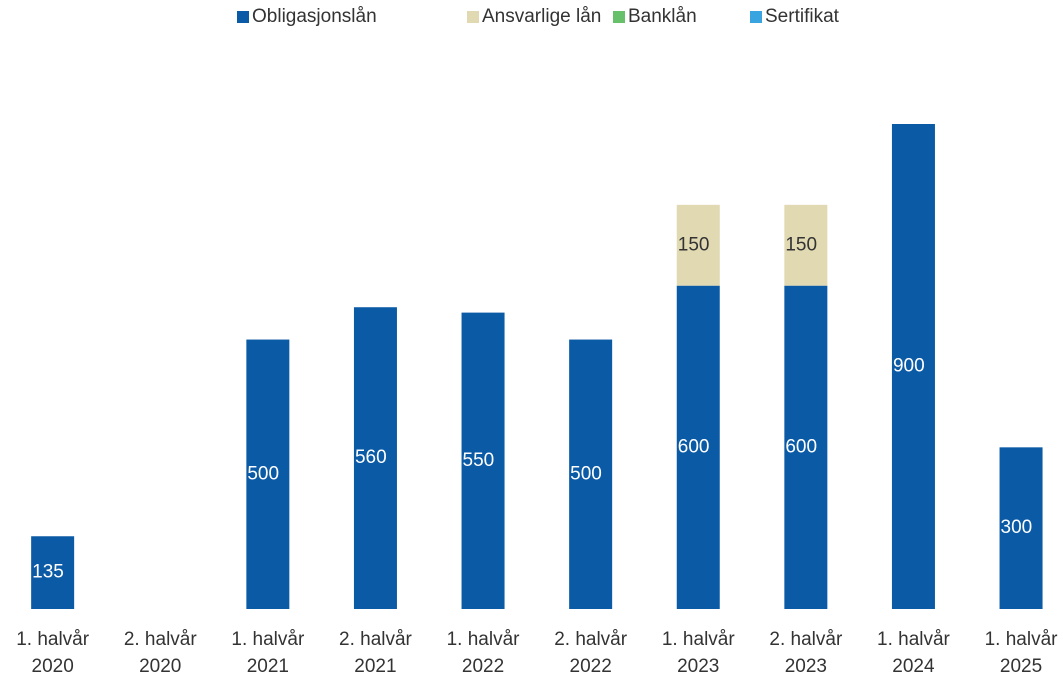  Describe the element at coordinates (479, 460) in the screenshot. I see `value-label: 550` at that location.